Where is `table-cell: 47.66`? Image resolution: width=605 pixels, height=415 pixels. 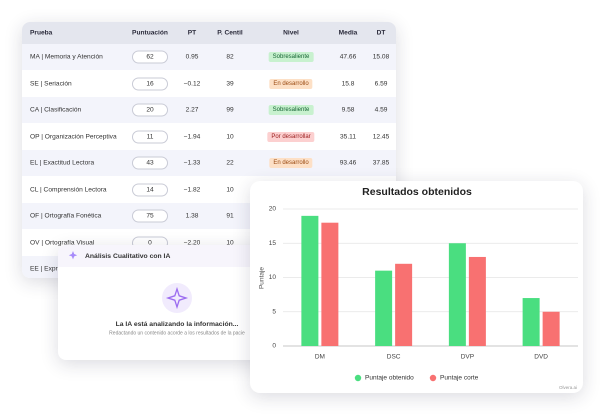 table-cell: 47.66 is located at coordinates (348, 57).